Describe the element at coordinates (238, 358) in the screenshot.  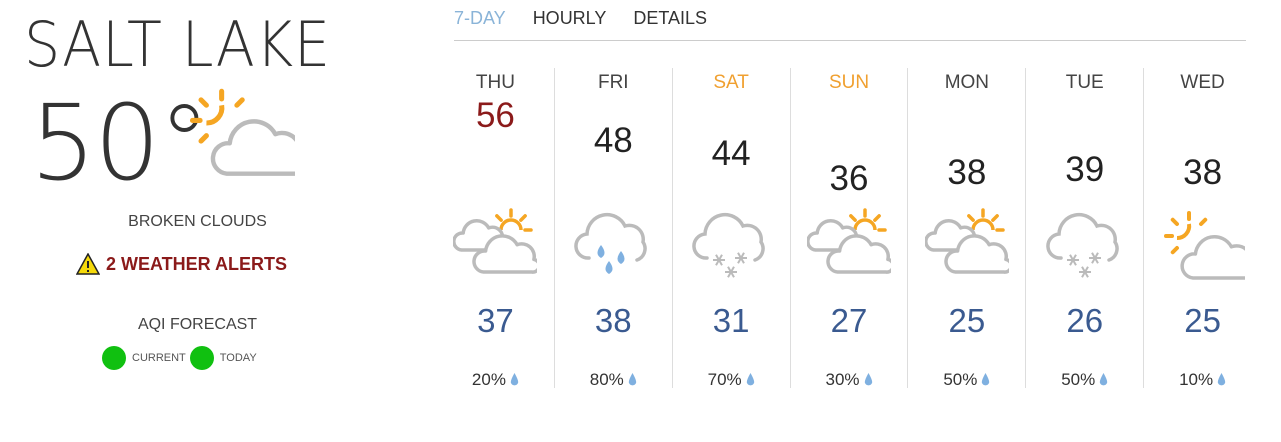
I see `aqi-today-label: TODAY` at that location.